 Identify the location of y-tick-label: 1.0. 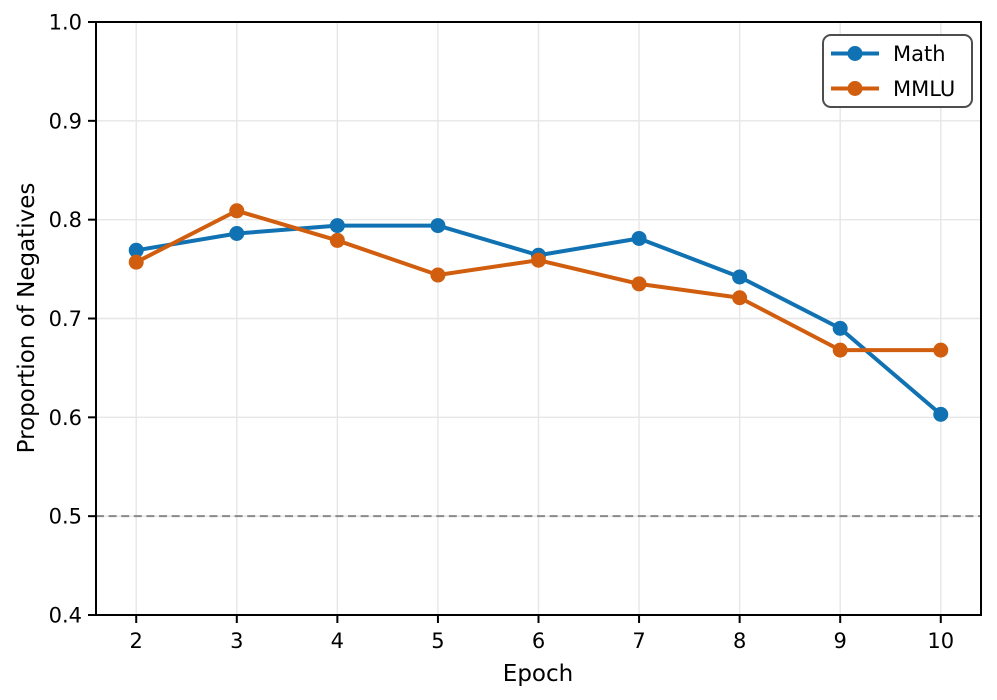
(65, 23).